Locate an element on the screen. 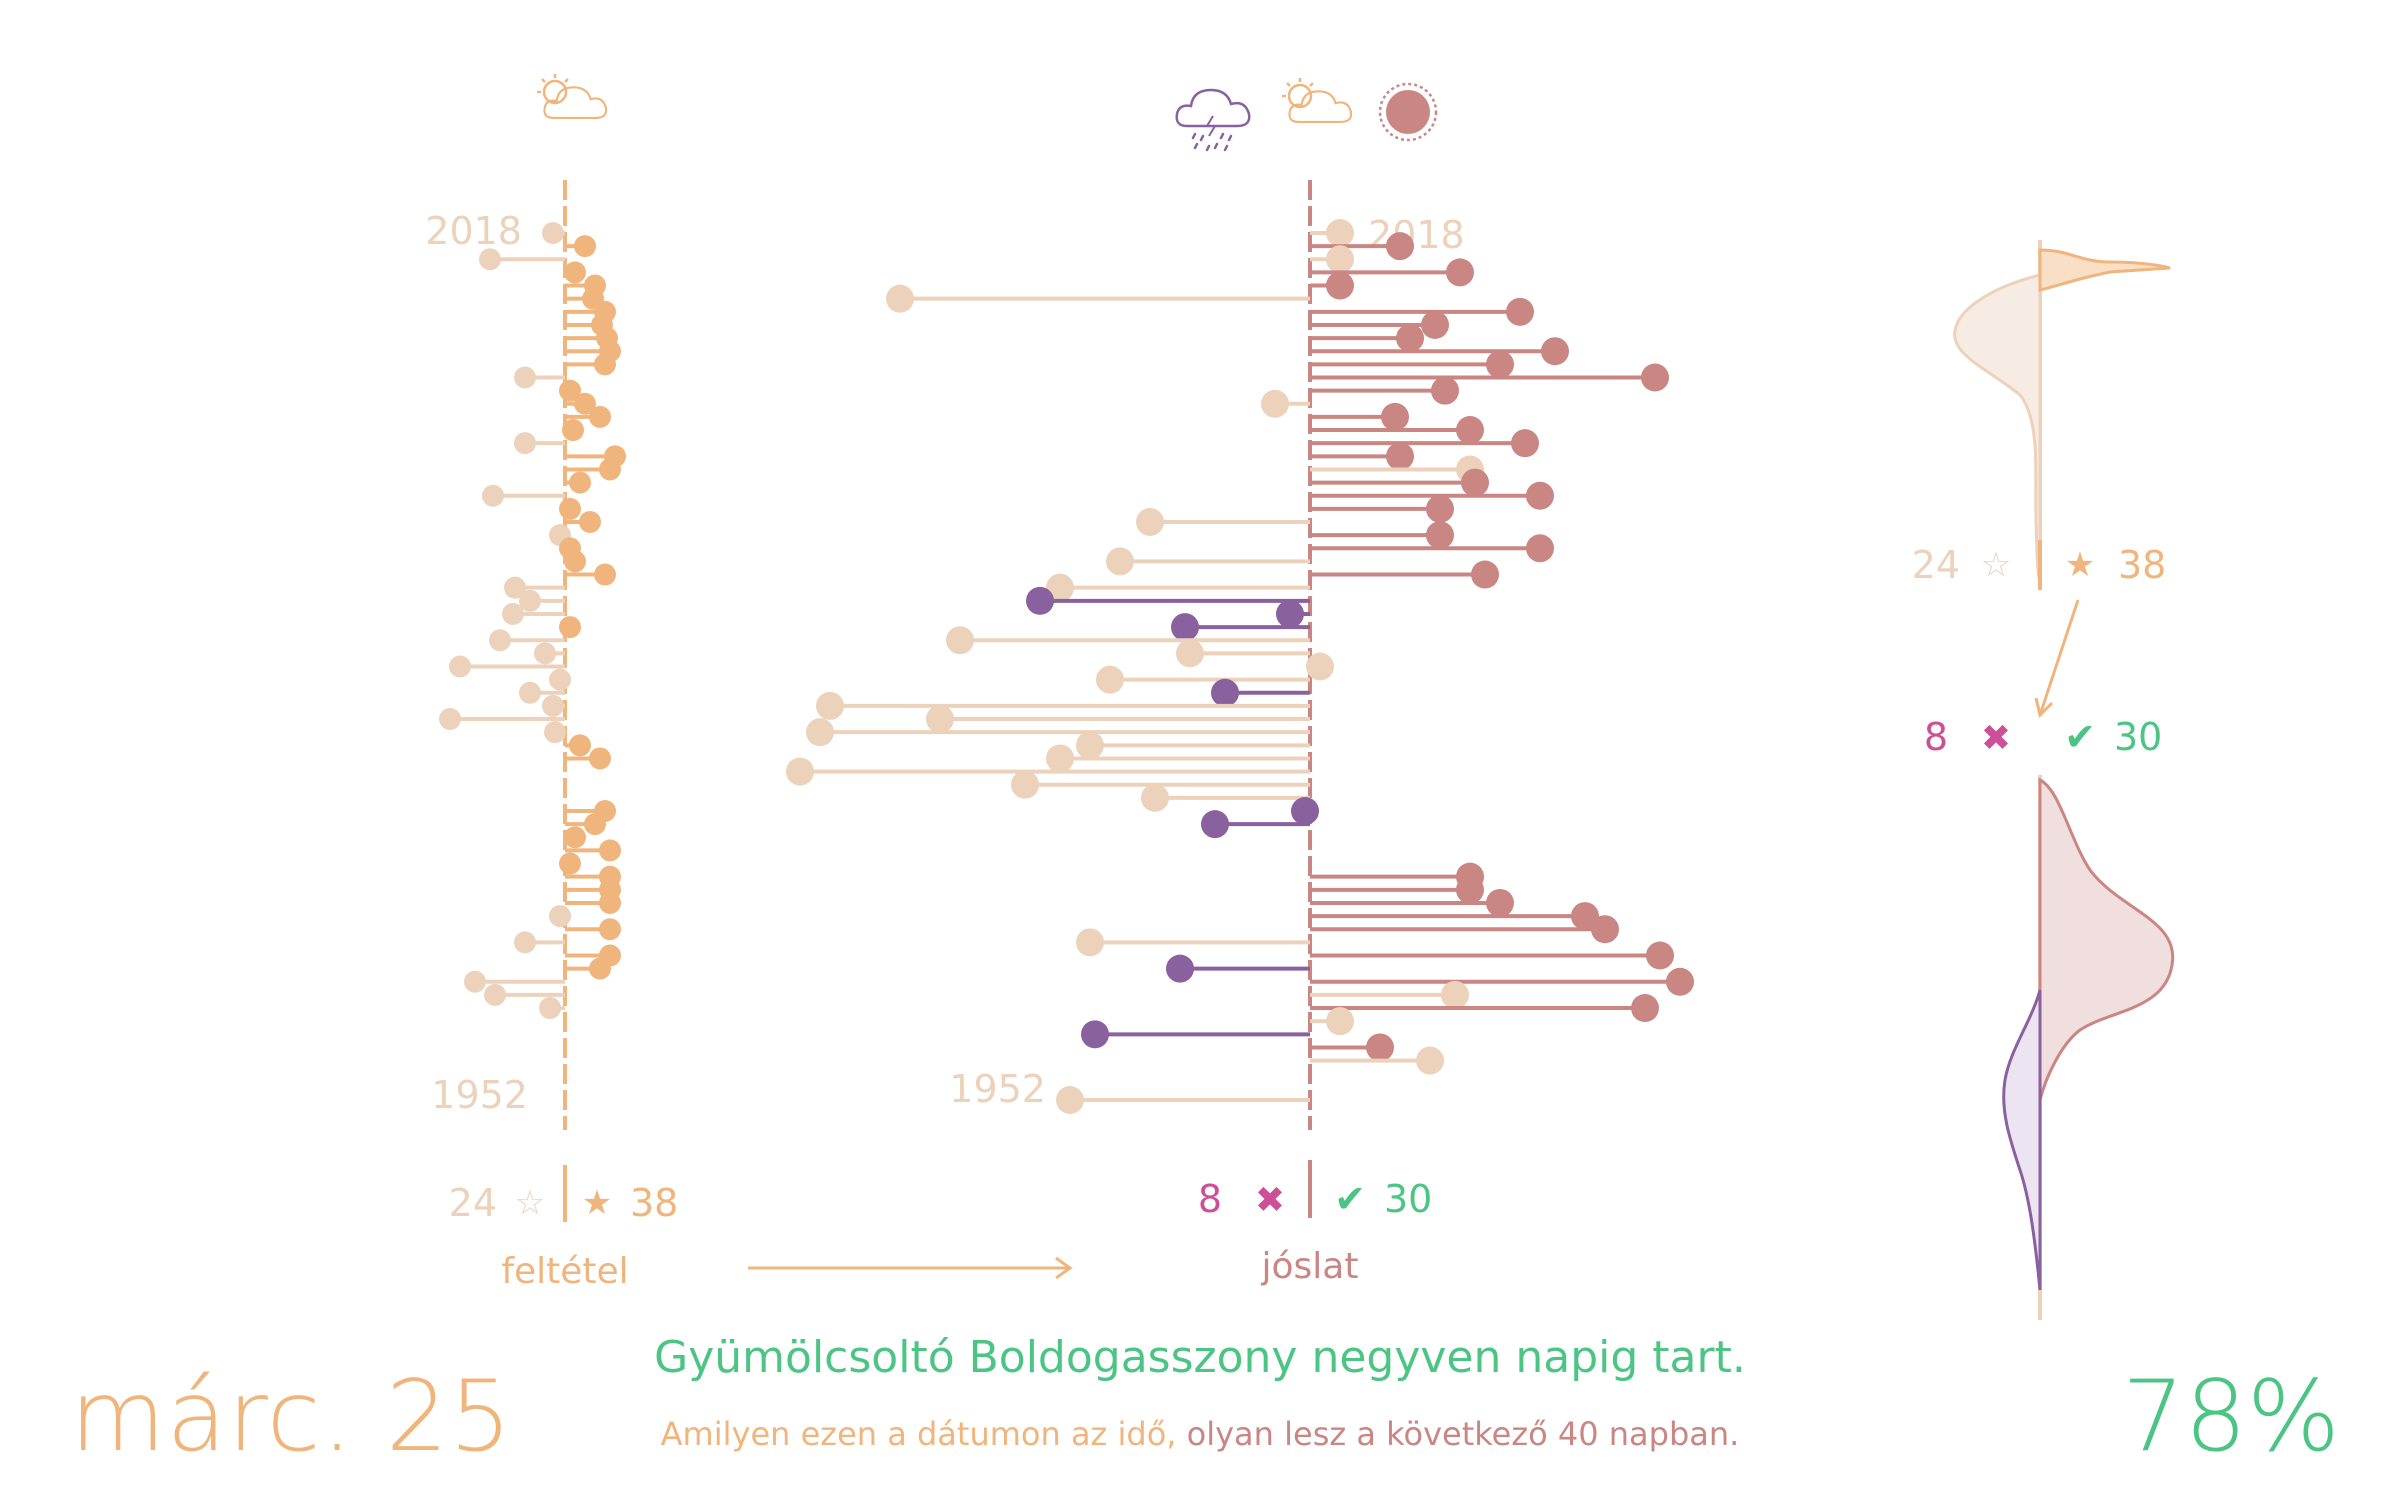 Image resolution: width=2400 pixels, height=1500 pixels. forecast-point-1966 is located at coordinates (1585, 916).